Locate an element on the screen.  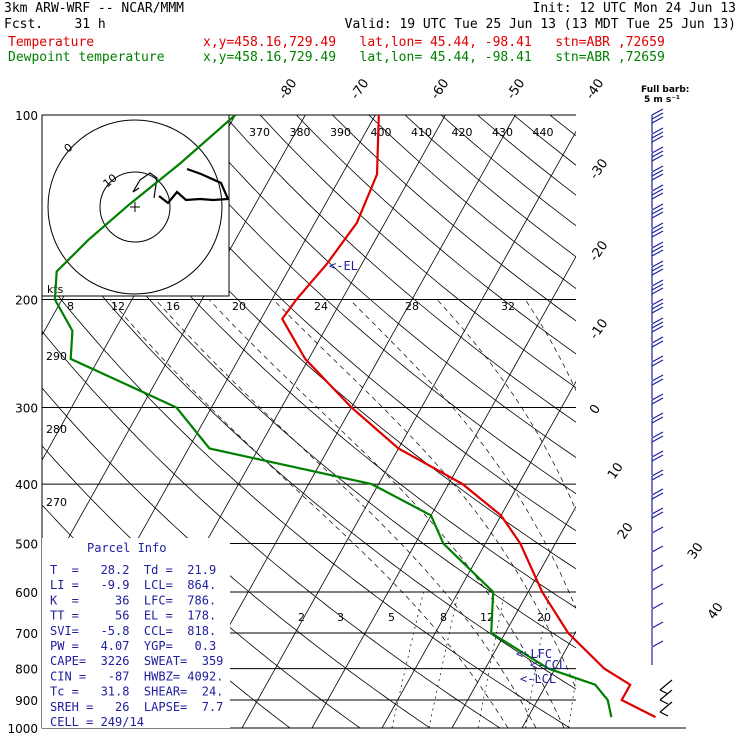
isotherm-label: -80 is located at coordinates (288, 89).